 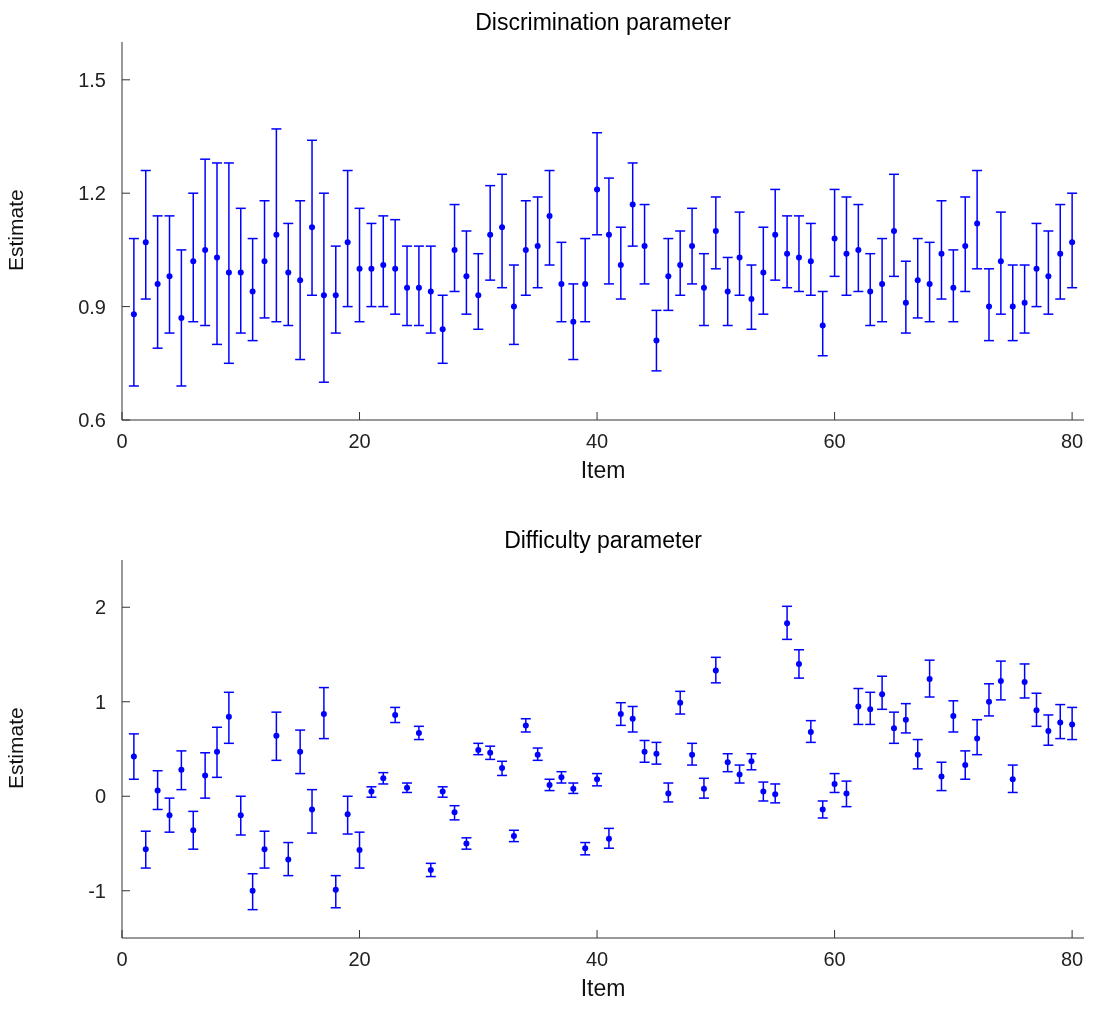 I want to click on y-tick-label: 1, so click(x=100, y=701).